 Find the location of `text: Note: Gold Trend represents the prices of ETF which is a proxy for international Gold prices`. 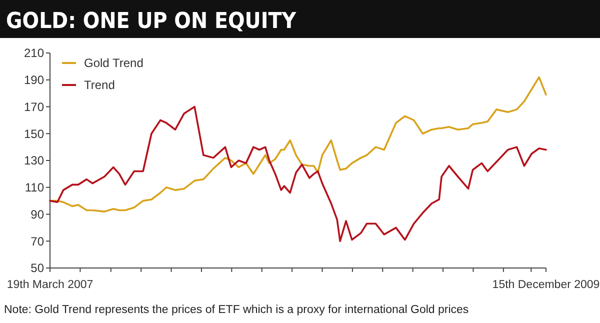

text: Note: Gold Trend represents the prices of ETF which is a proxy for international Gold prices is located at coordinates (236, 310).